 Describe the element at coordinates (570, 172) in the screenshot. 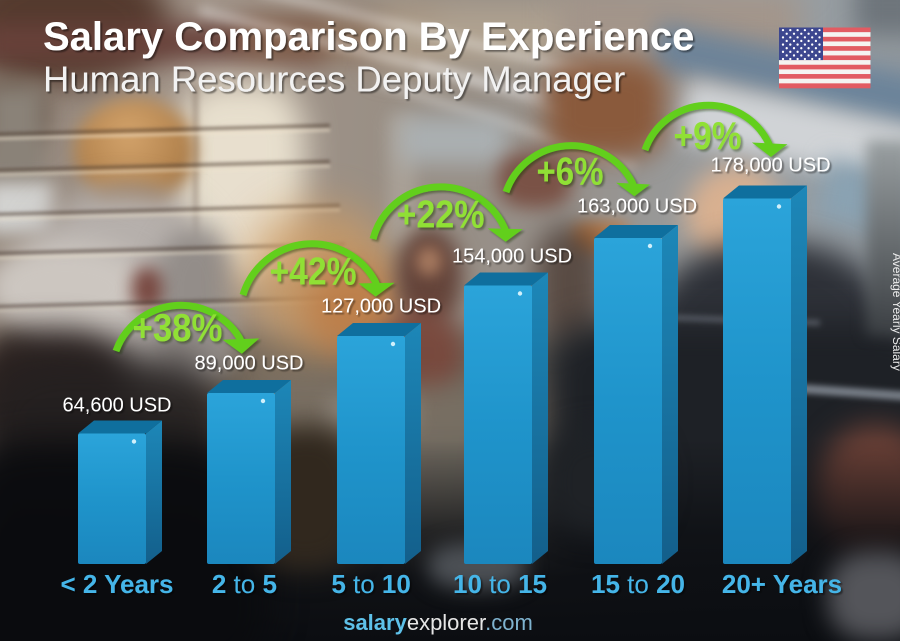

I see `svg-text: +6%` at that location.